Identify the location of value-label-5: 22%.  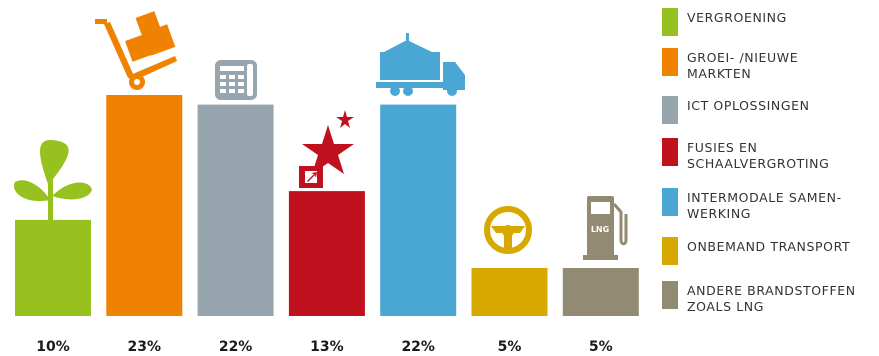
(418, 347).